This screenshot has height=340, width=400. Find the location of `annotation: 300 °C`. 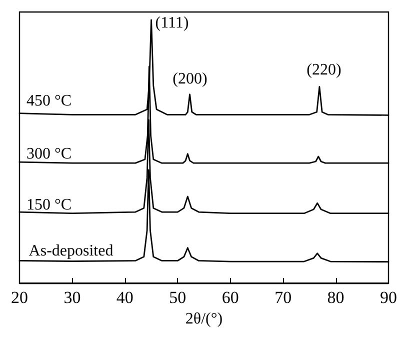

annotation: 300 °C is located at coordinates (49, 154).